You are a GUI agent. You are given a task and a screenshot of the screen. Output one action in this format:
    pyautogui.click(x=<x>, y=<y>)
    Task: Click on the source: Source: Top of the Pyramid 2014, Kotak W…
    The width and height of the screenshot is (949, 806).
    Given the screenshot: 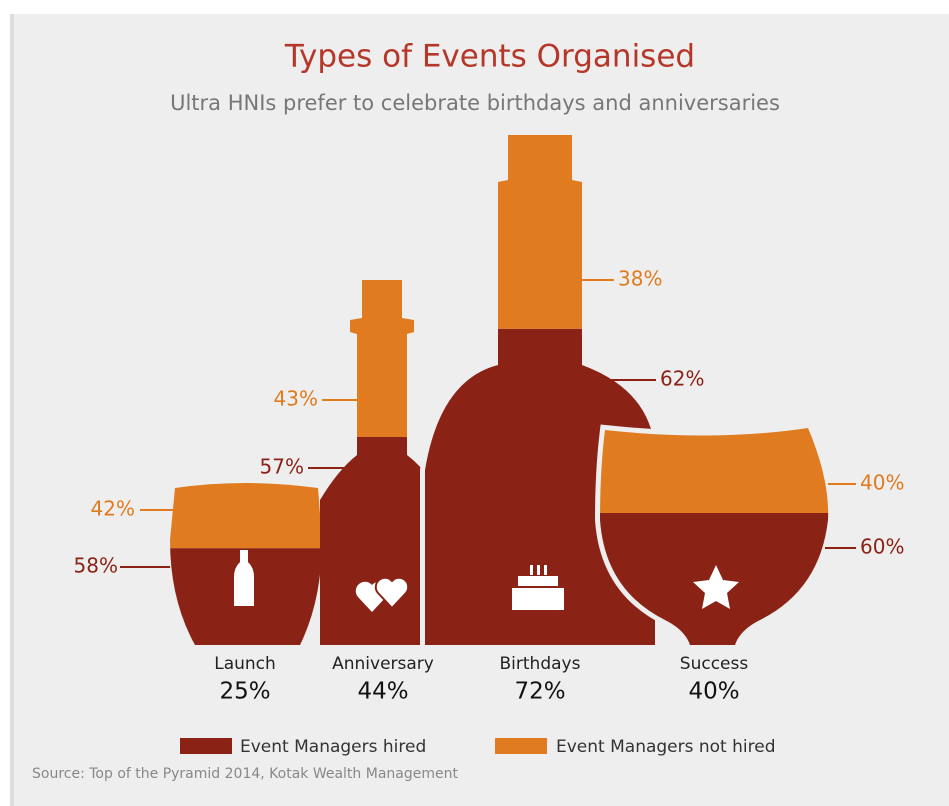 What is the action you would take?
    pyautogui.click(x=245, y=774)
    